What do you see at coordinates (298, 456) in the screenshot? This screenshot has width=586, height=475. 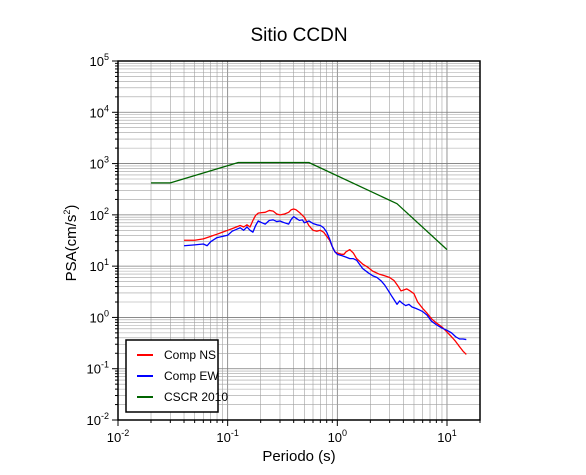 I see `x-axis-title: Periodo (s)` at bounding box center [298, 456].